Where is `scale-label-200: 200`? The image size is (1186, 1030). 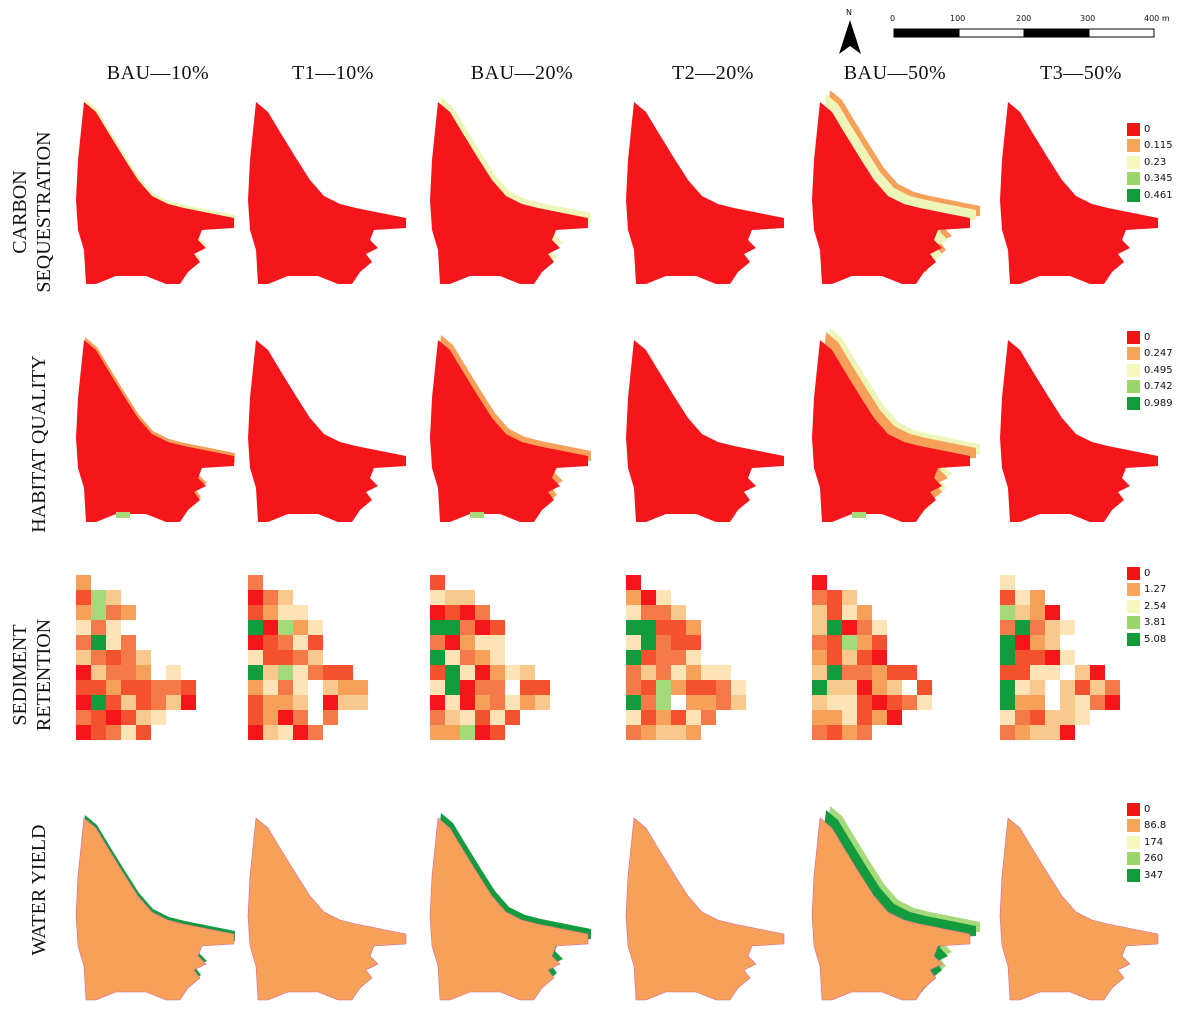 scale-label-200: 200 is located at coordinates (1024, 18).